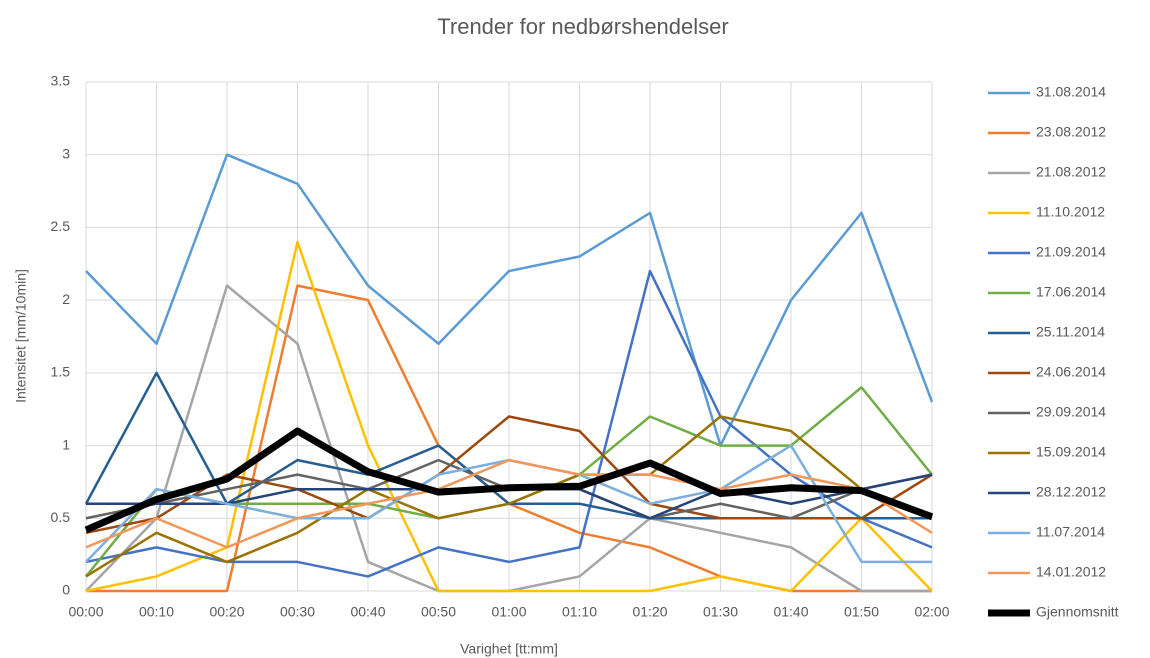 This screenshot has height=658, width=1150. Describe the element at coordinates (1071, 292) in the screenshot. I see `legend-label: 17.06.2014` at that location.